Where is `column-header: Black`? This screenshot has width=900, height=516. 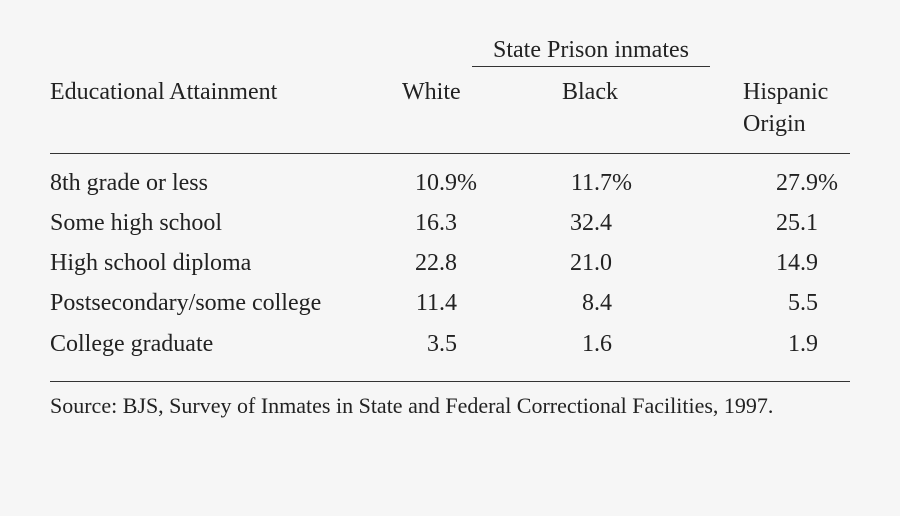 column-header: Black is located at coordinates (590, 92).